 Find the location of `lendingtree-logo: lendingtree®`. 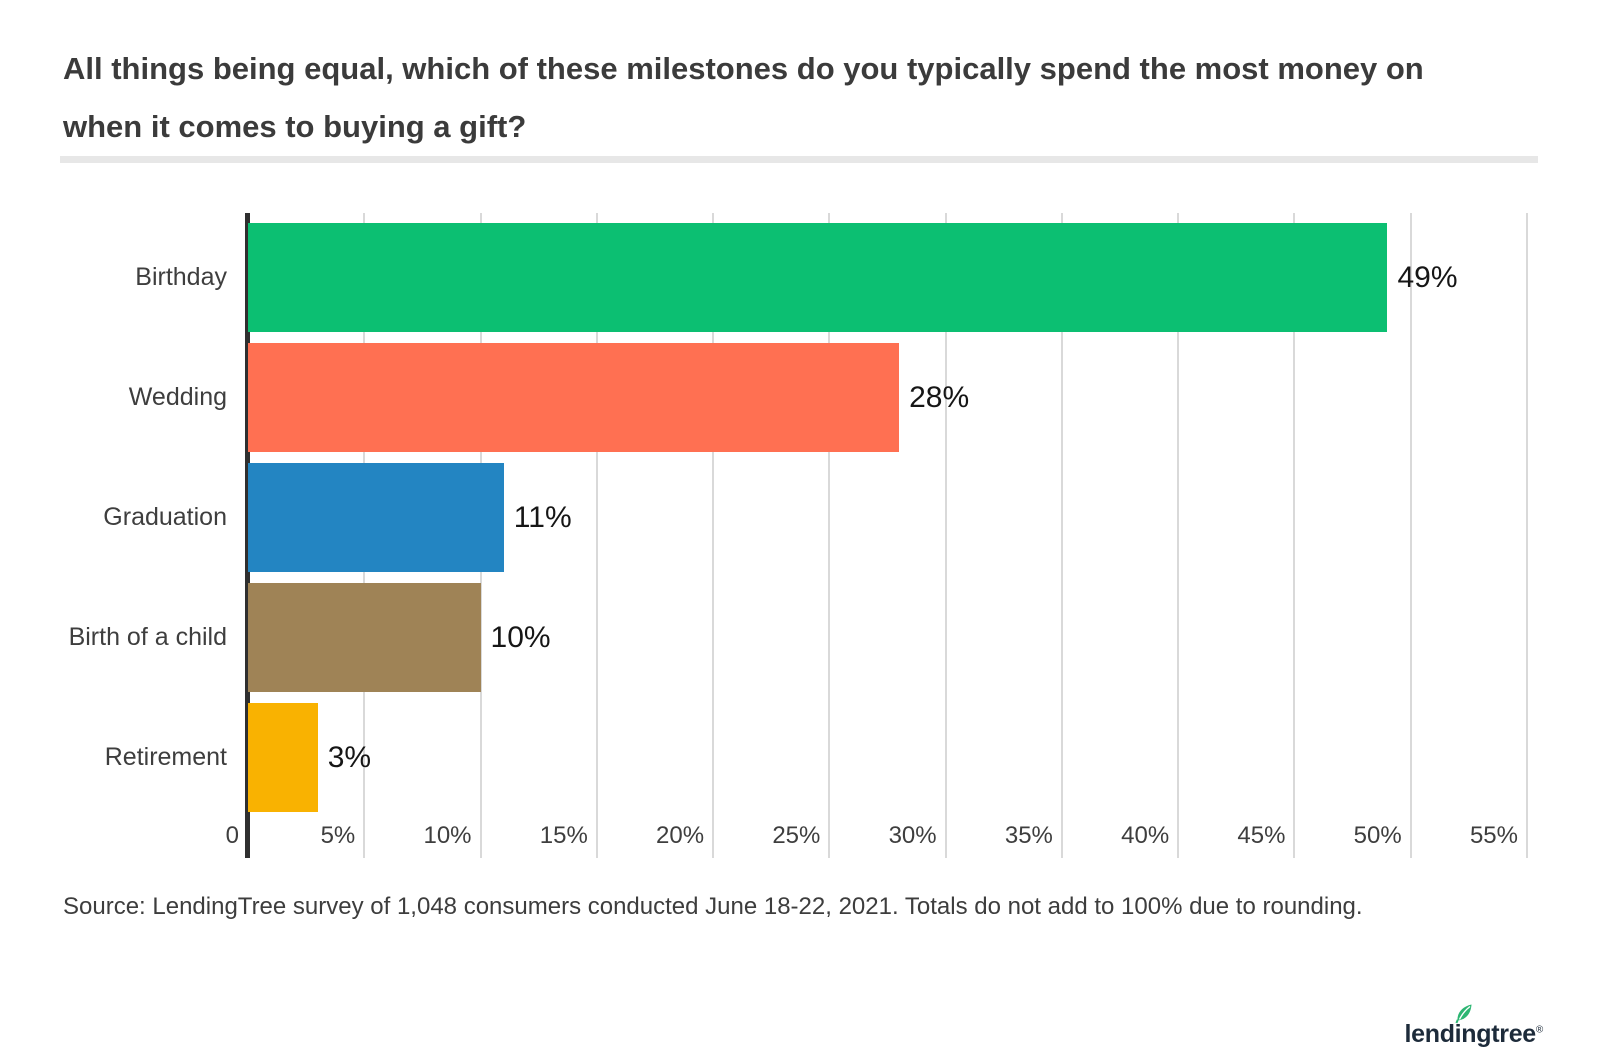

lendingtree-logo: lendingtree® is located at coordinates (1473, 1026).